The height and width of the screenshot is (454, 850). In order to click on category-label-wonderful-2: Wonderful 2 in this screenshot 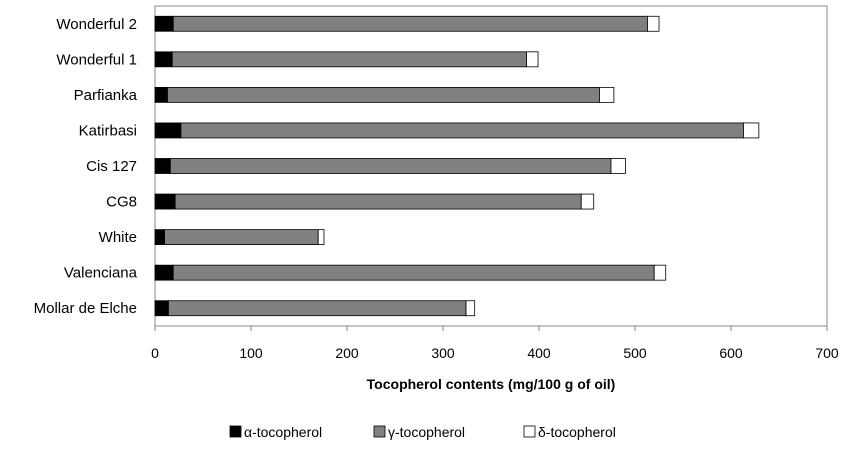, I will do `click(96, 24)`.